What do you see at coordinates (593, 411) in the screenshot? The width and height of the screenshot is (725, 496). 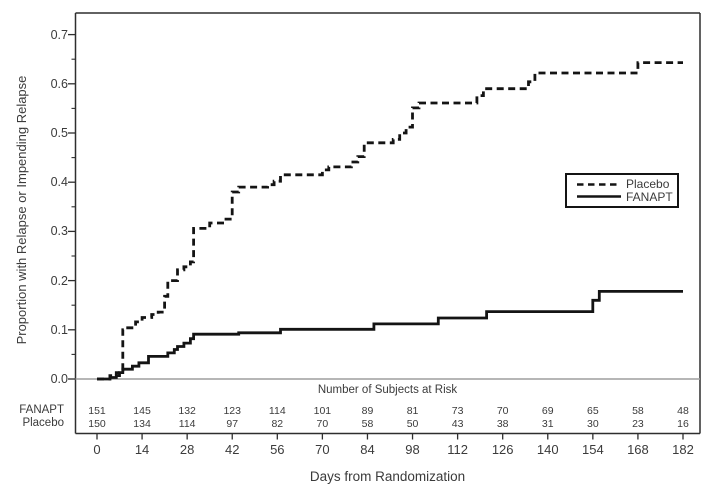 I see `risk-count: 65` at bounding box center [593, 411].